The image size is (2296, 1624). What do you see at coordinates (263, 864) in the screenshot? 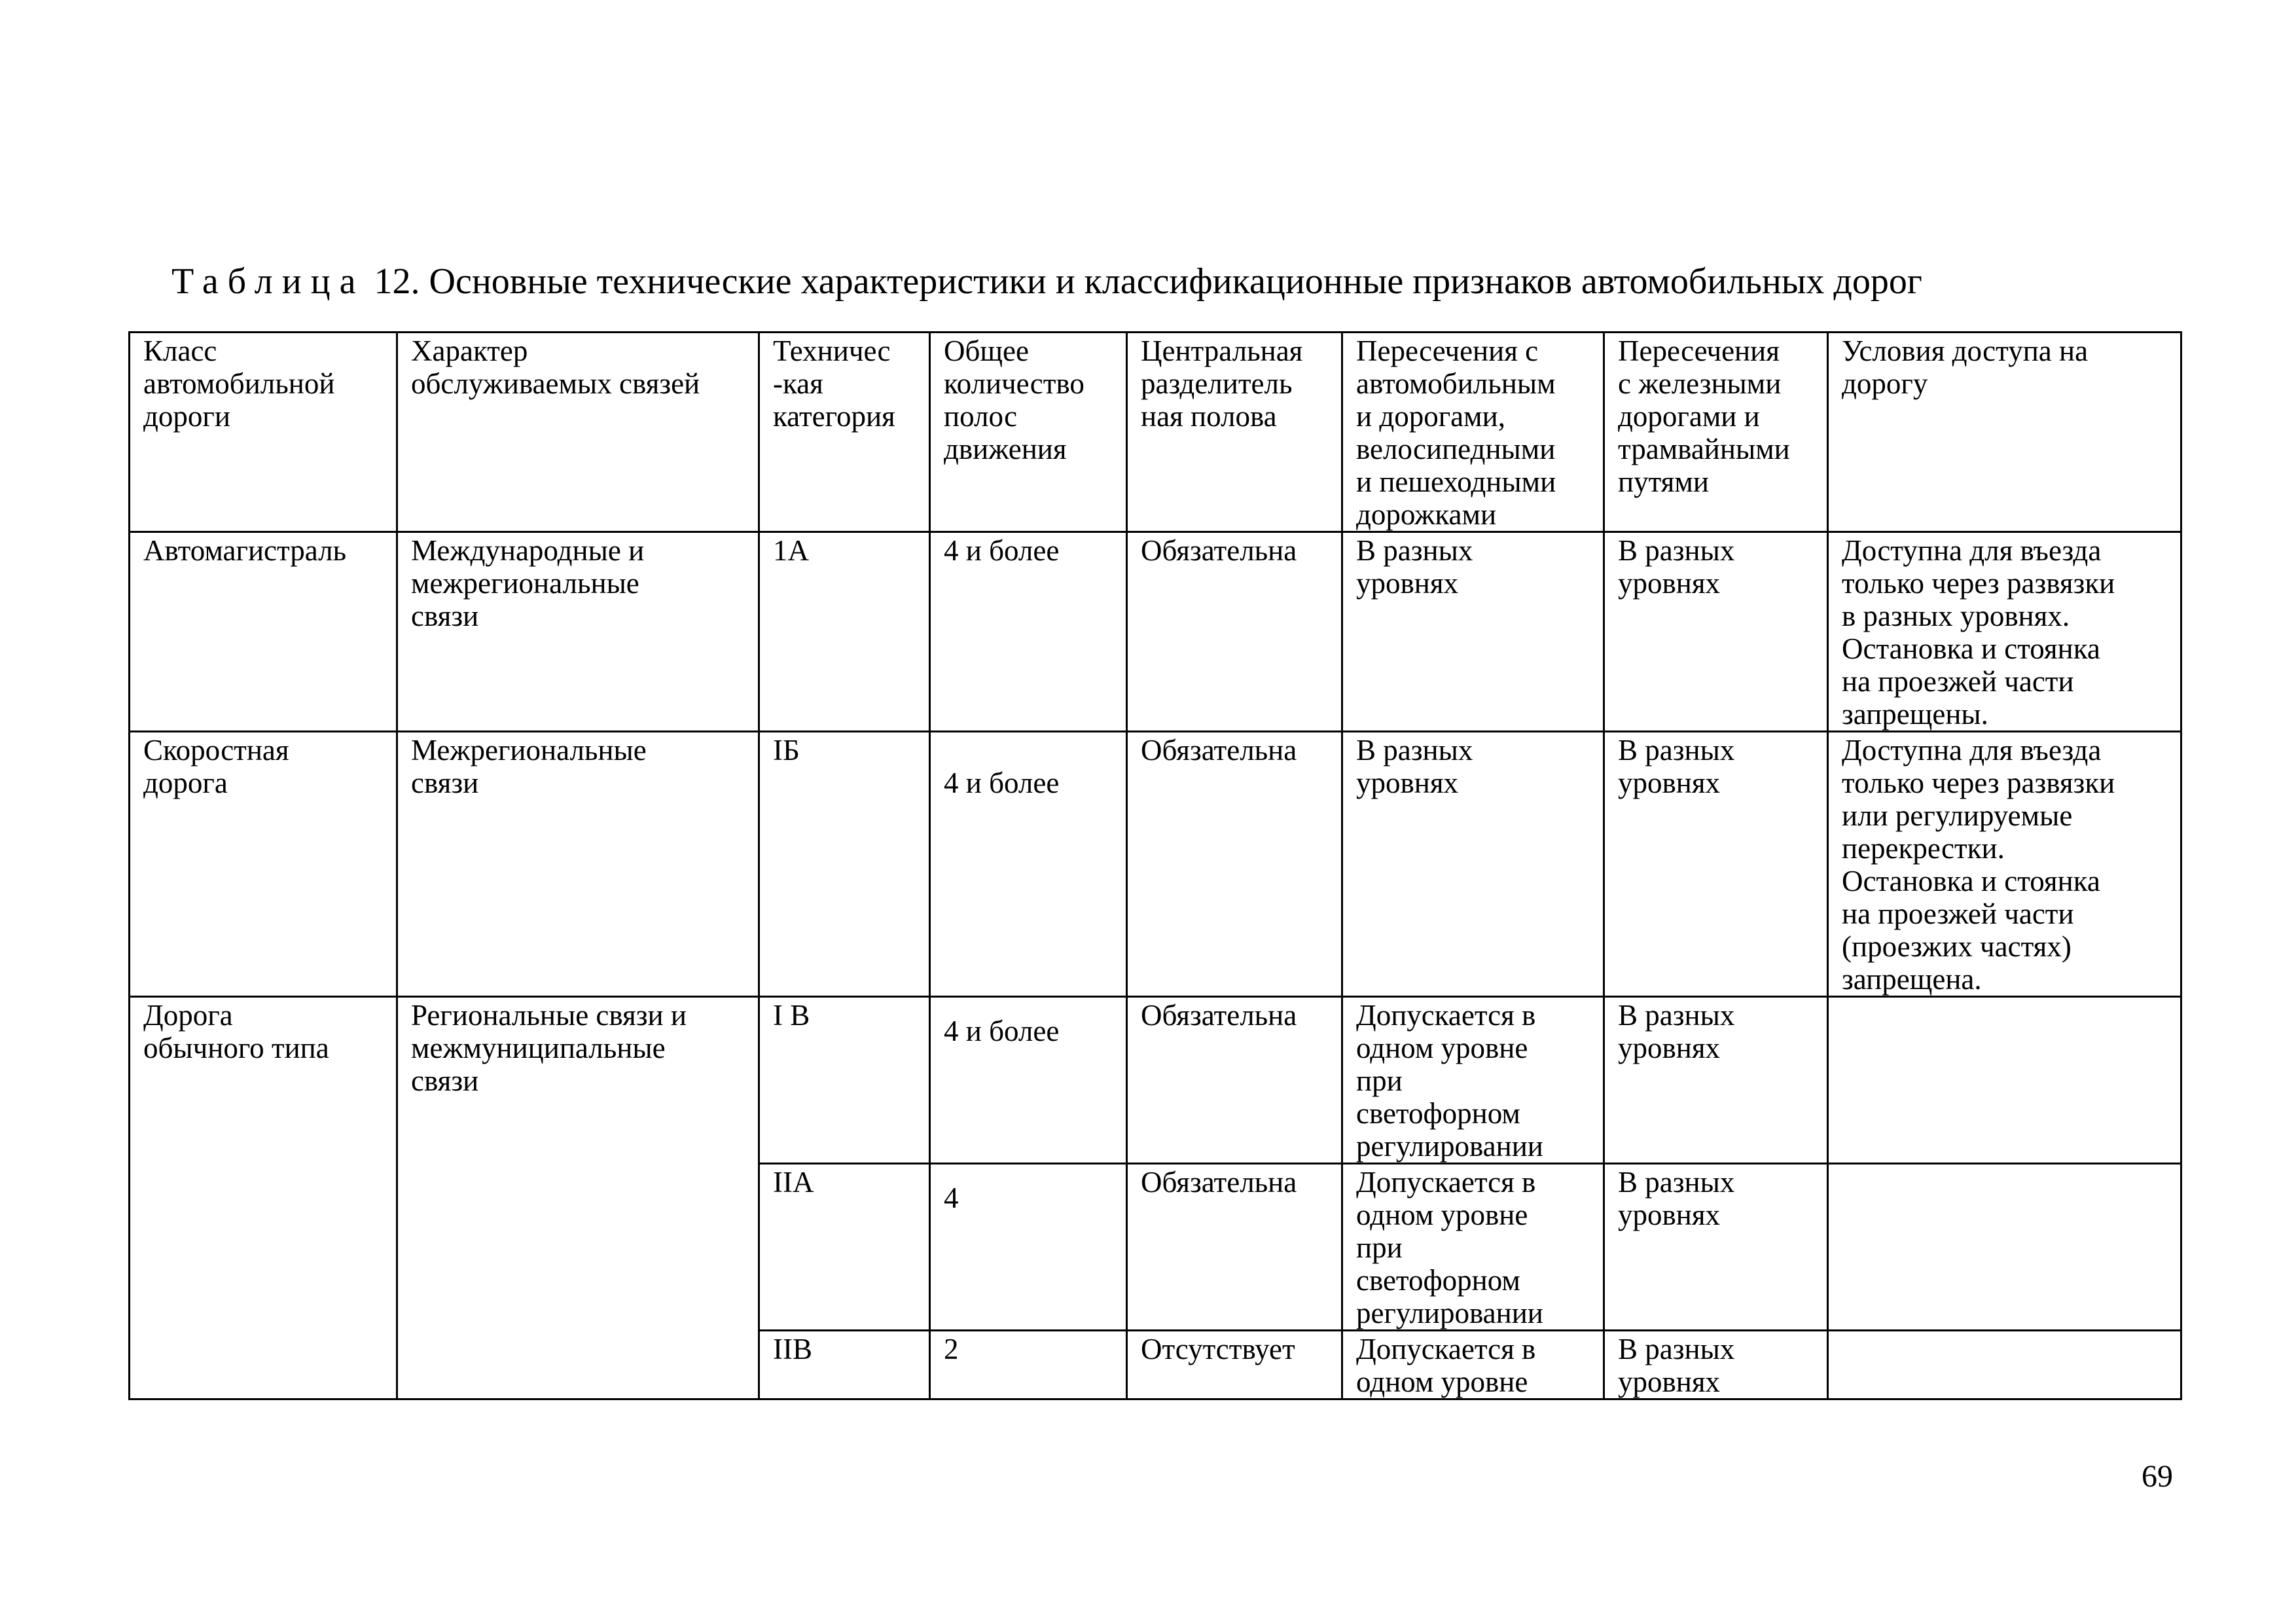
I see `table-cell: Скоростная дорога` at bounding box center [263, 864].